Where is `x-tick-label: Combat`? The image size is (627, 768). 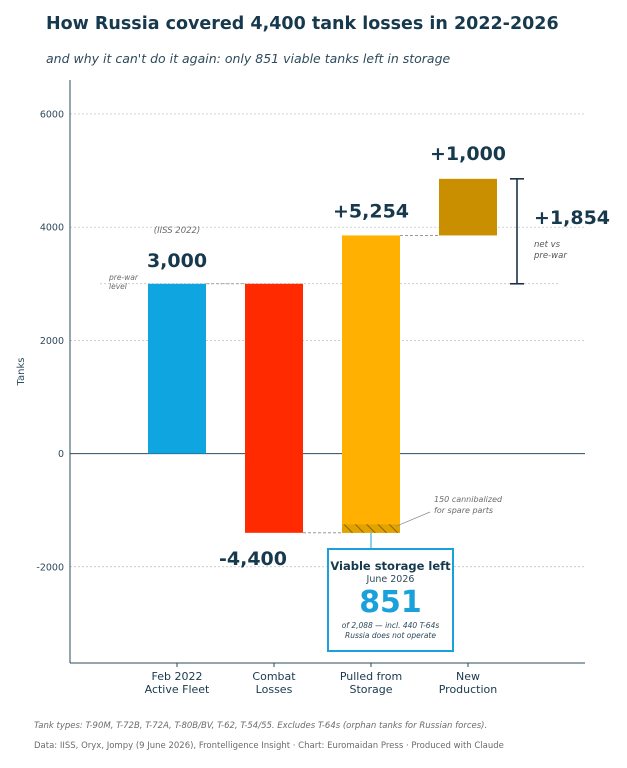 x-tick-label: Combat is located at coordinates (274, 676).